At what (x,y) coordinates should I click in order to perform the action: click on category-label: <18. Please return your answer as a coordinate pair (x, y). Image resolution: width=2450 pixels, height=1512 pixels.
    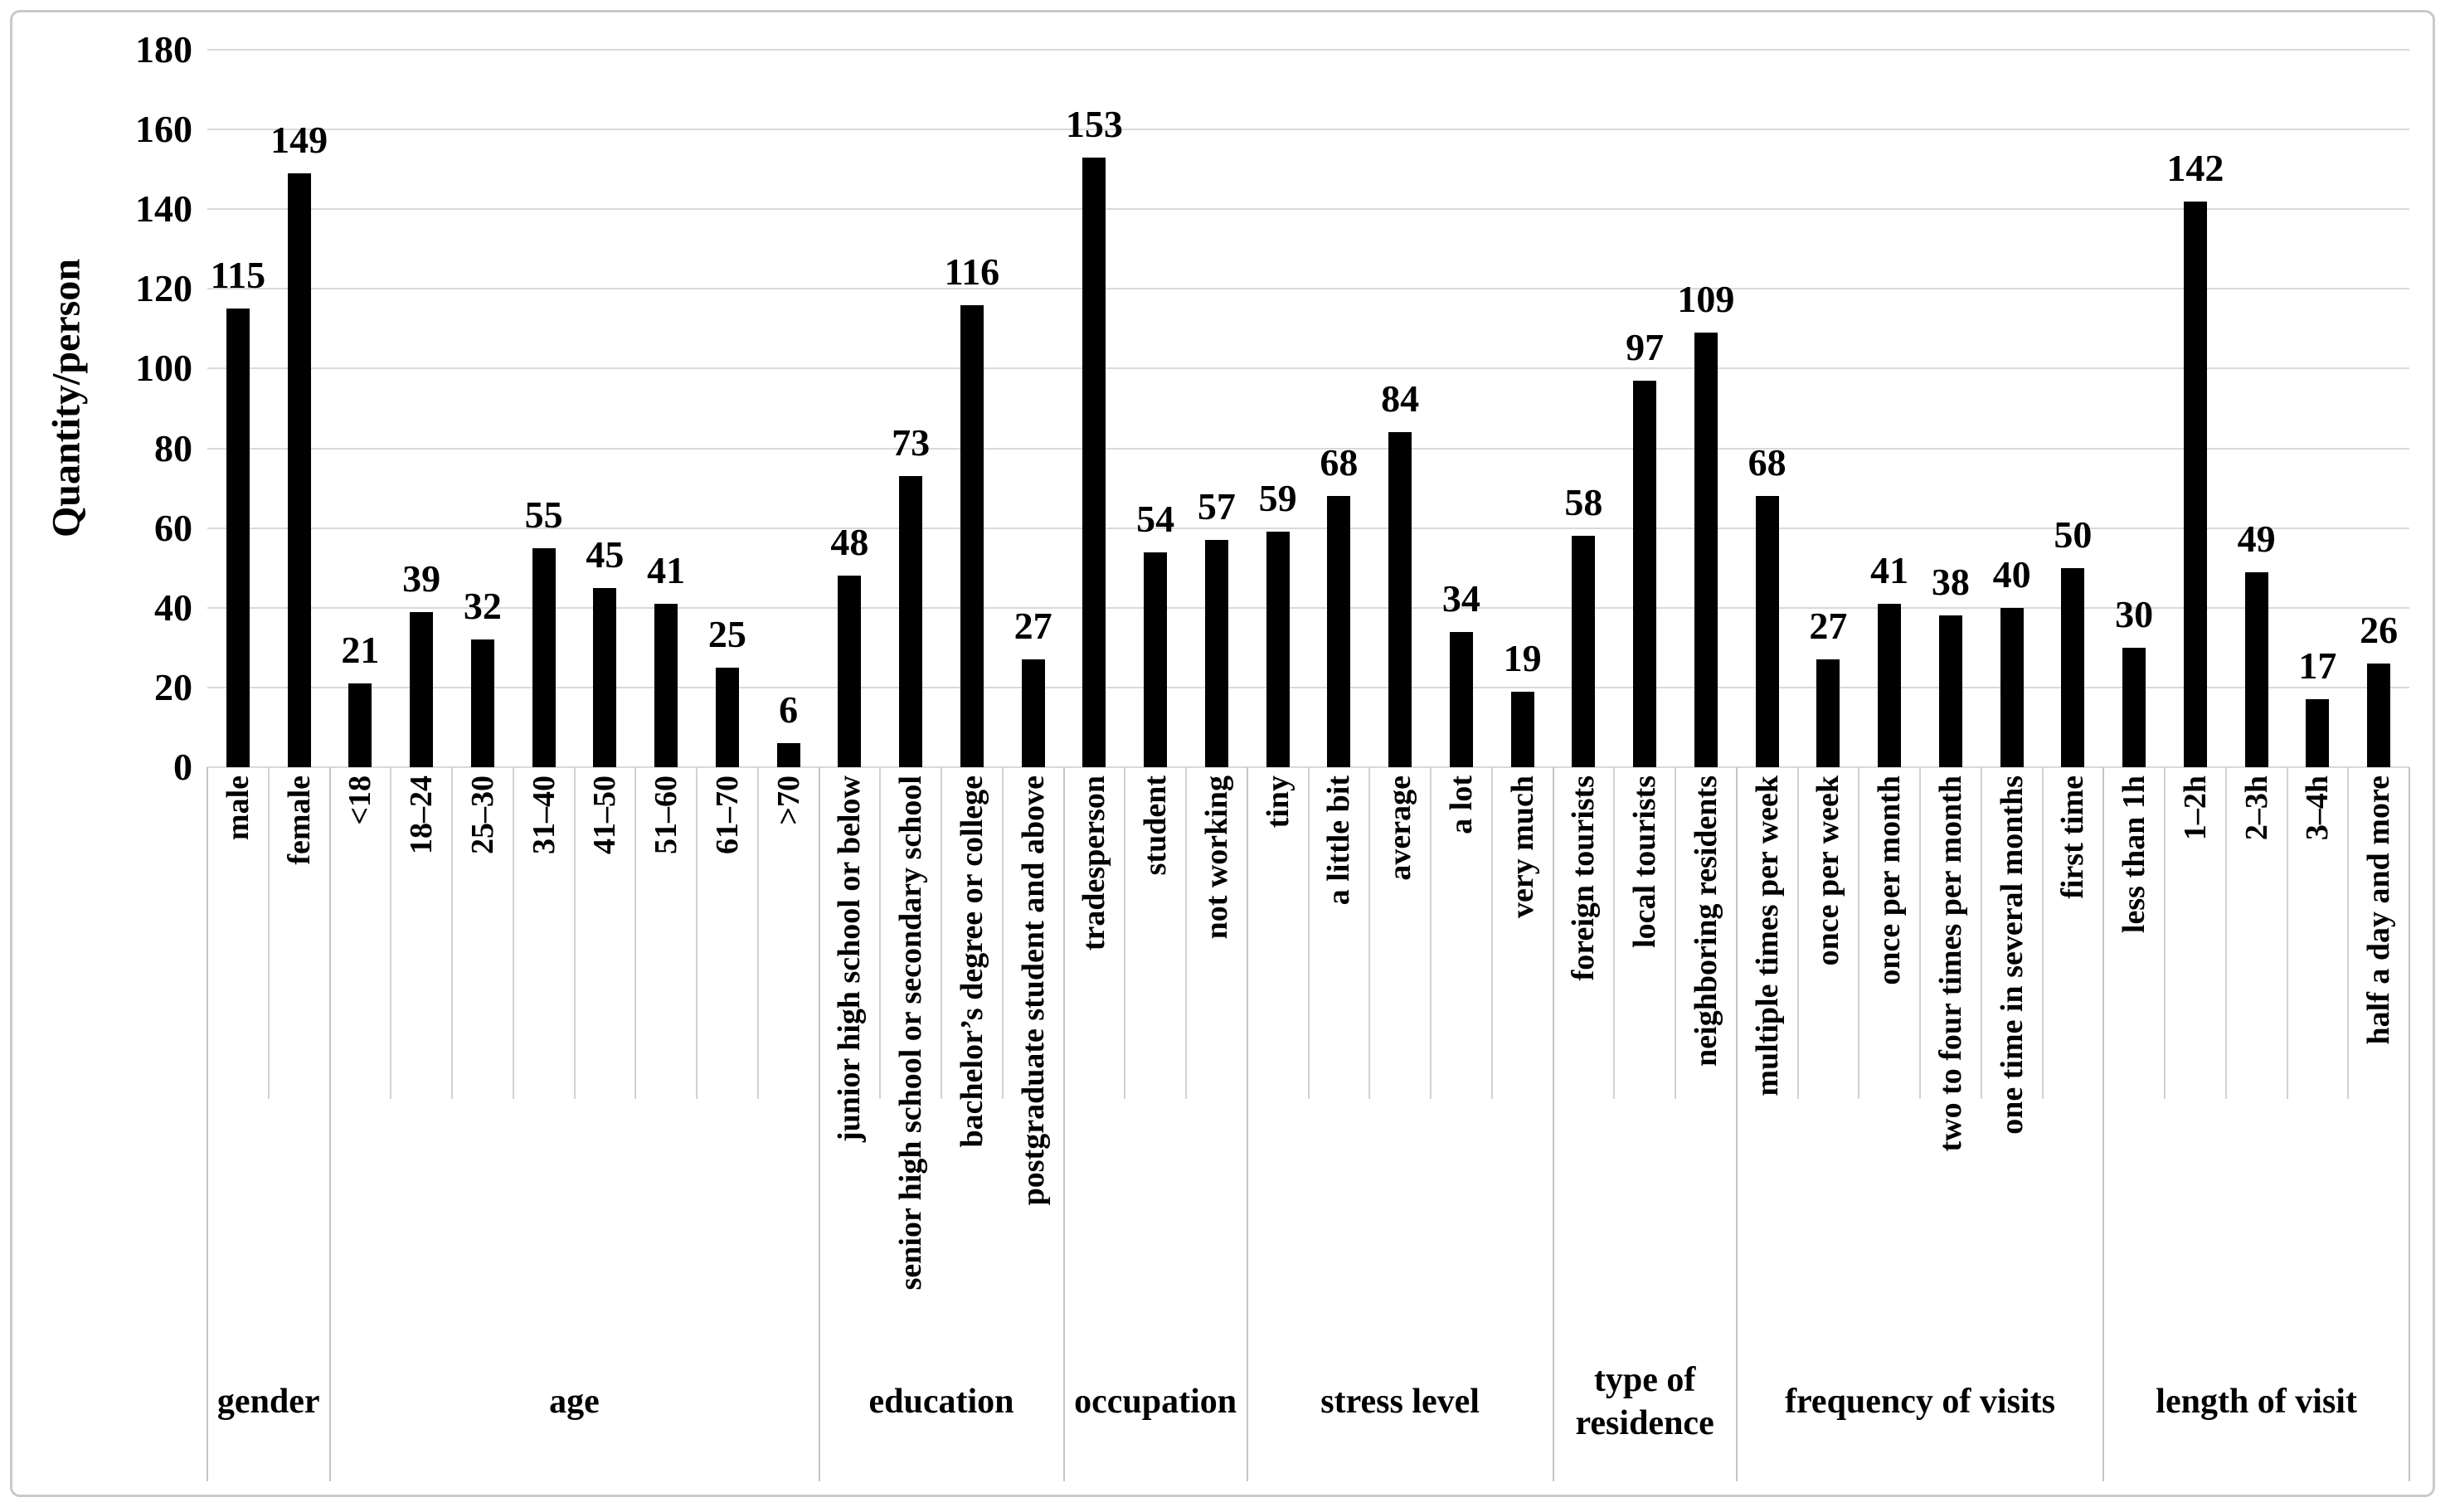
    Looking at the image, I should click on (360, 800).